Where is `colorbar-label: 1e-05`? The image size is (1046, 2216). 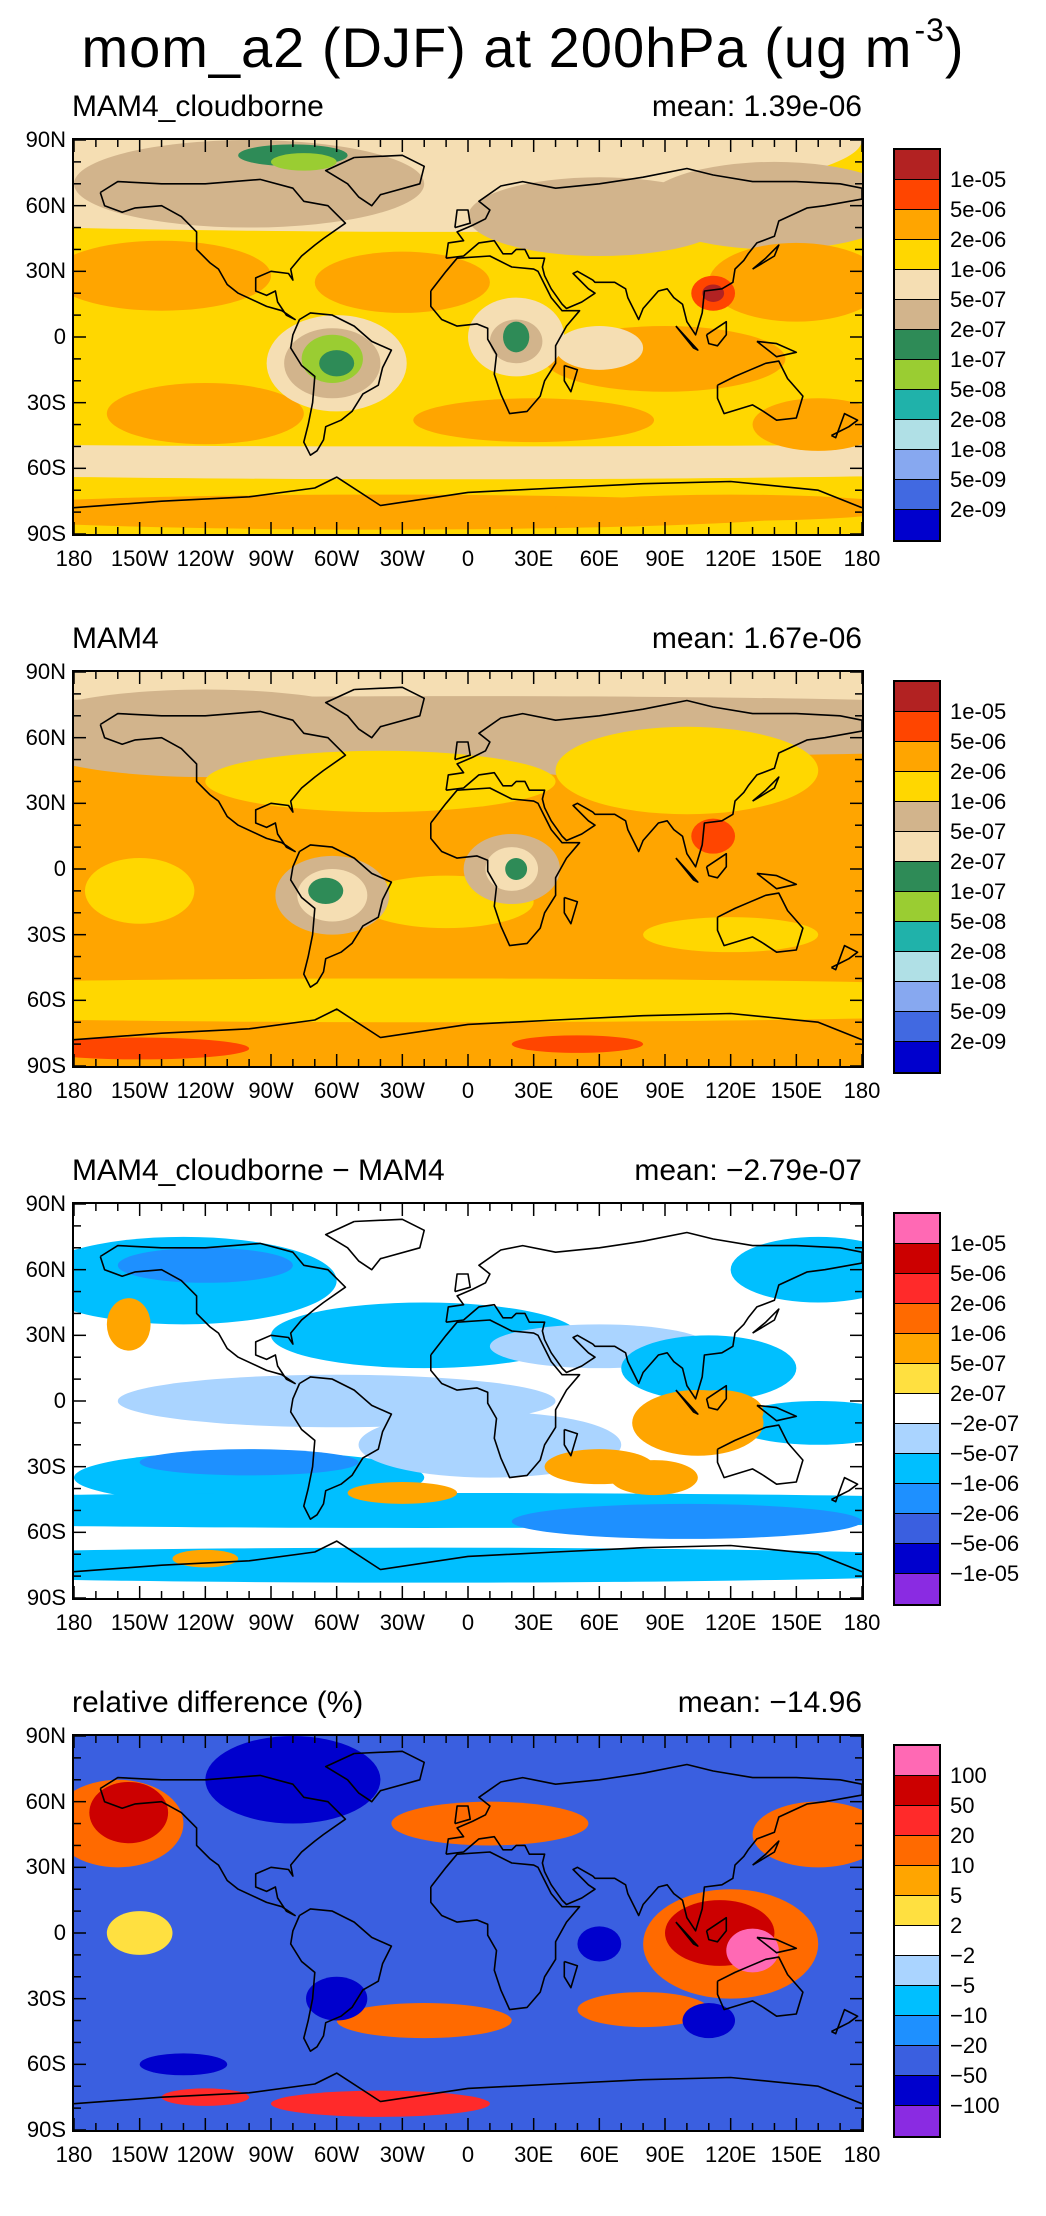
colorbar-label: 1e-05 is located at coordinates (978, 1243).